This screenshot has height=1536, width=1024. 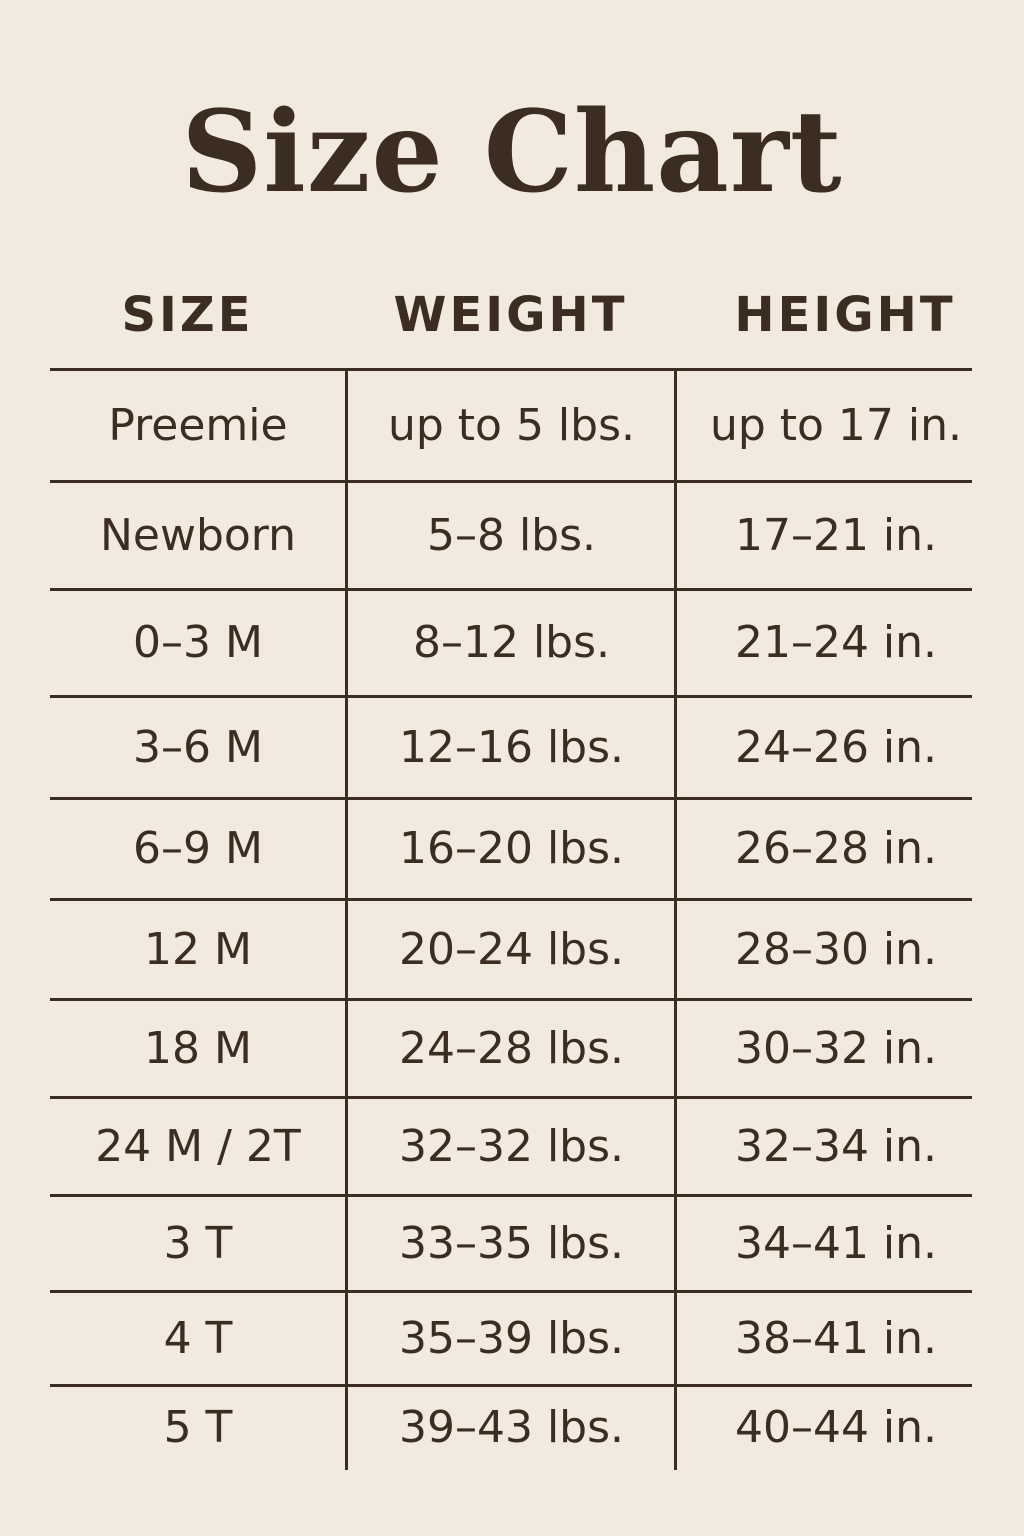 What do you see at coordinates (198, 1243) in the screenshot?
I see `size-cell: 3 T` at bounding box center [198, 1243].